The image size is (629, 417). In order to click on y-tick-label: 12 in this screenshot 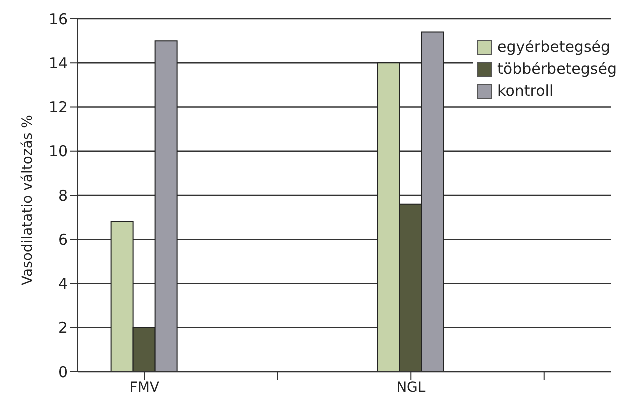, I will do `click(58, 107)`.